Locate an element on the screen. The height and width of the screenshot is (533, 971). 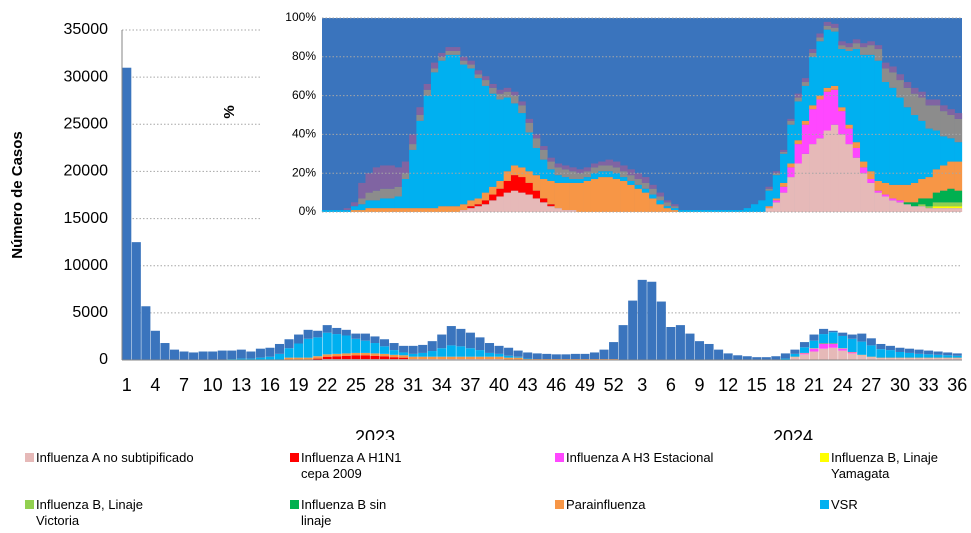
x-tick-label: 19 is located at coordinates (299, 385).